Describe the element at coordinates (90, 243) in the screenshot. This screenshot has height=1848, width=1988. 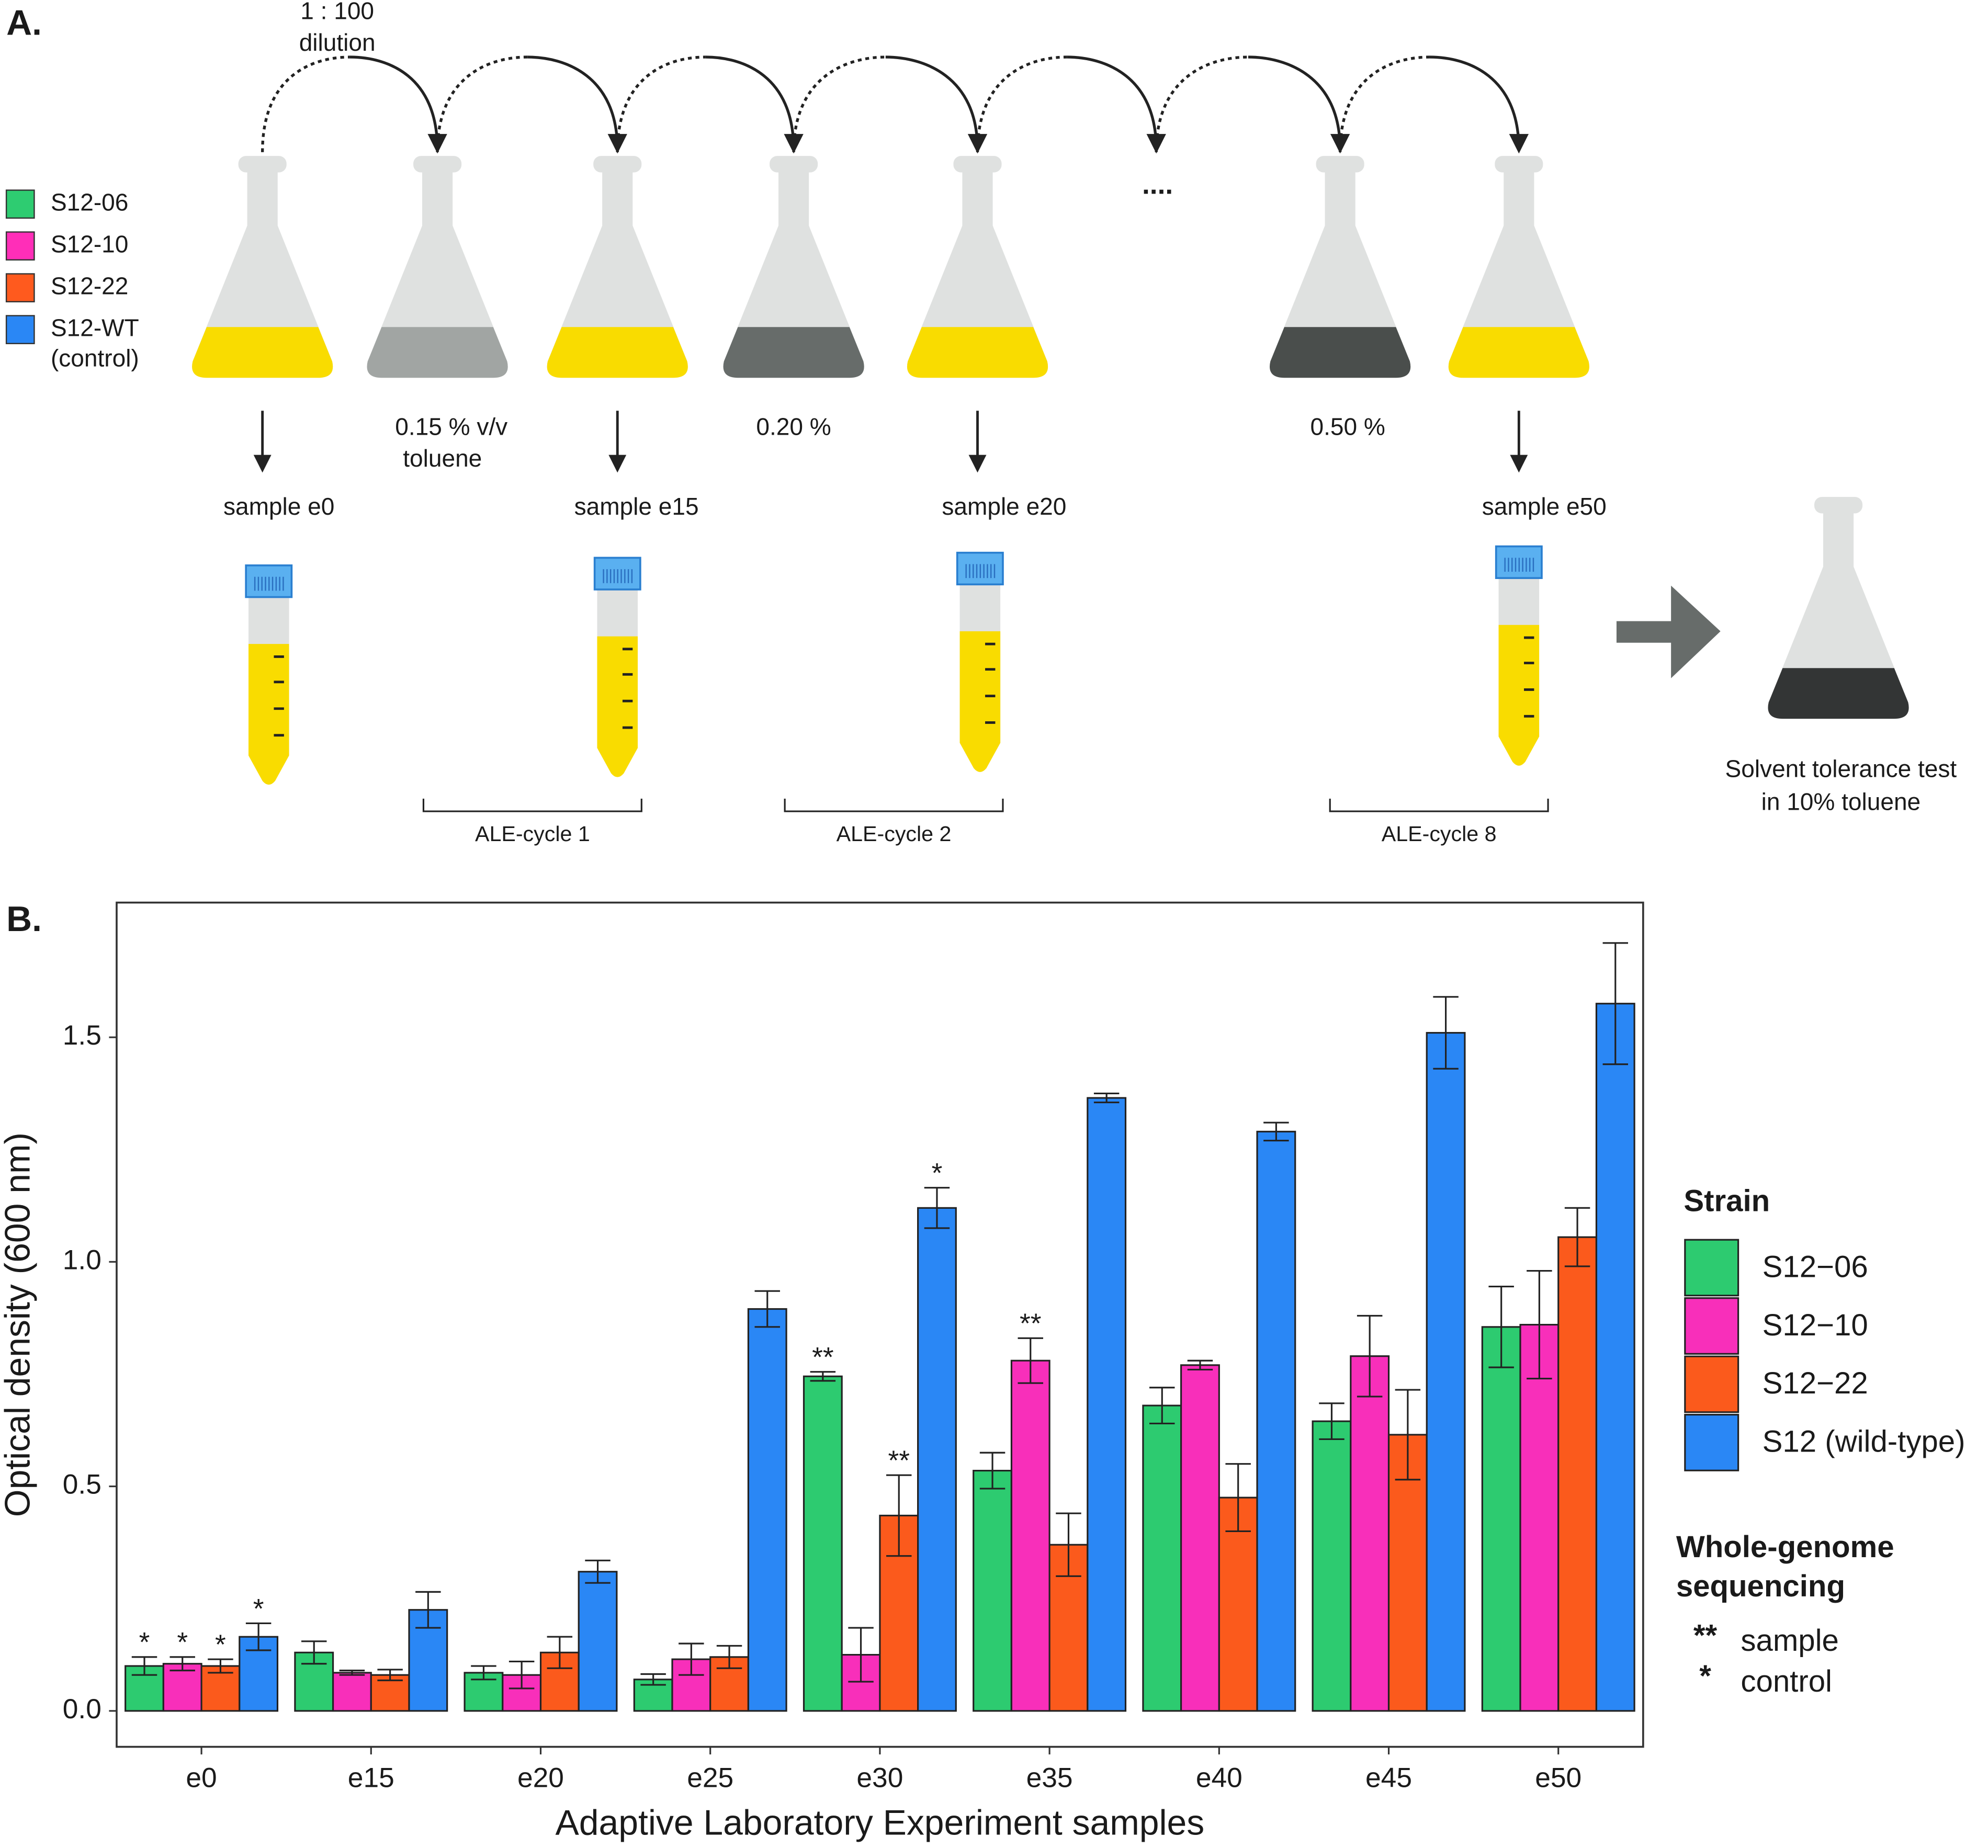
I see `legend-label: S12-10` at that location.